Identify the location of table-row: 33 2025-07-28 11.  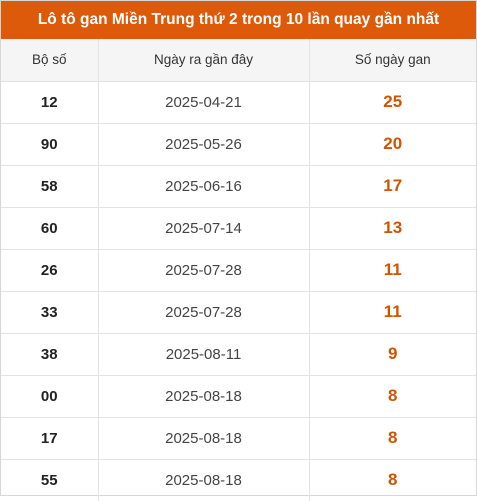
(238, 311).